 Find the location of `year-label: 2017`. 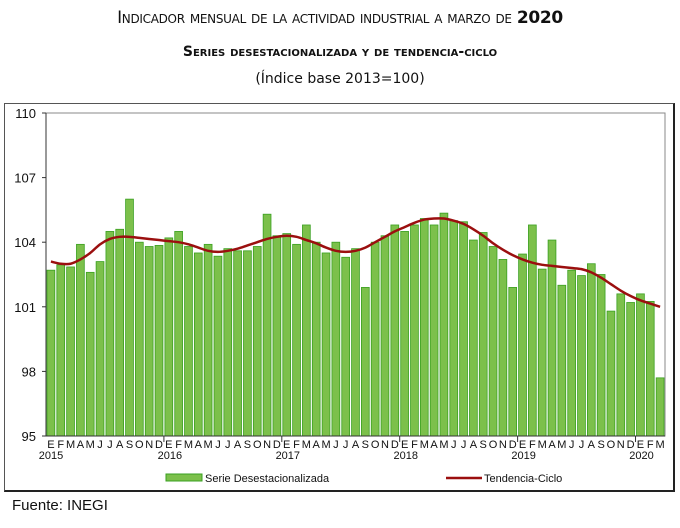

year-label: 2017 is located at coordinates (288, 456).